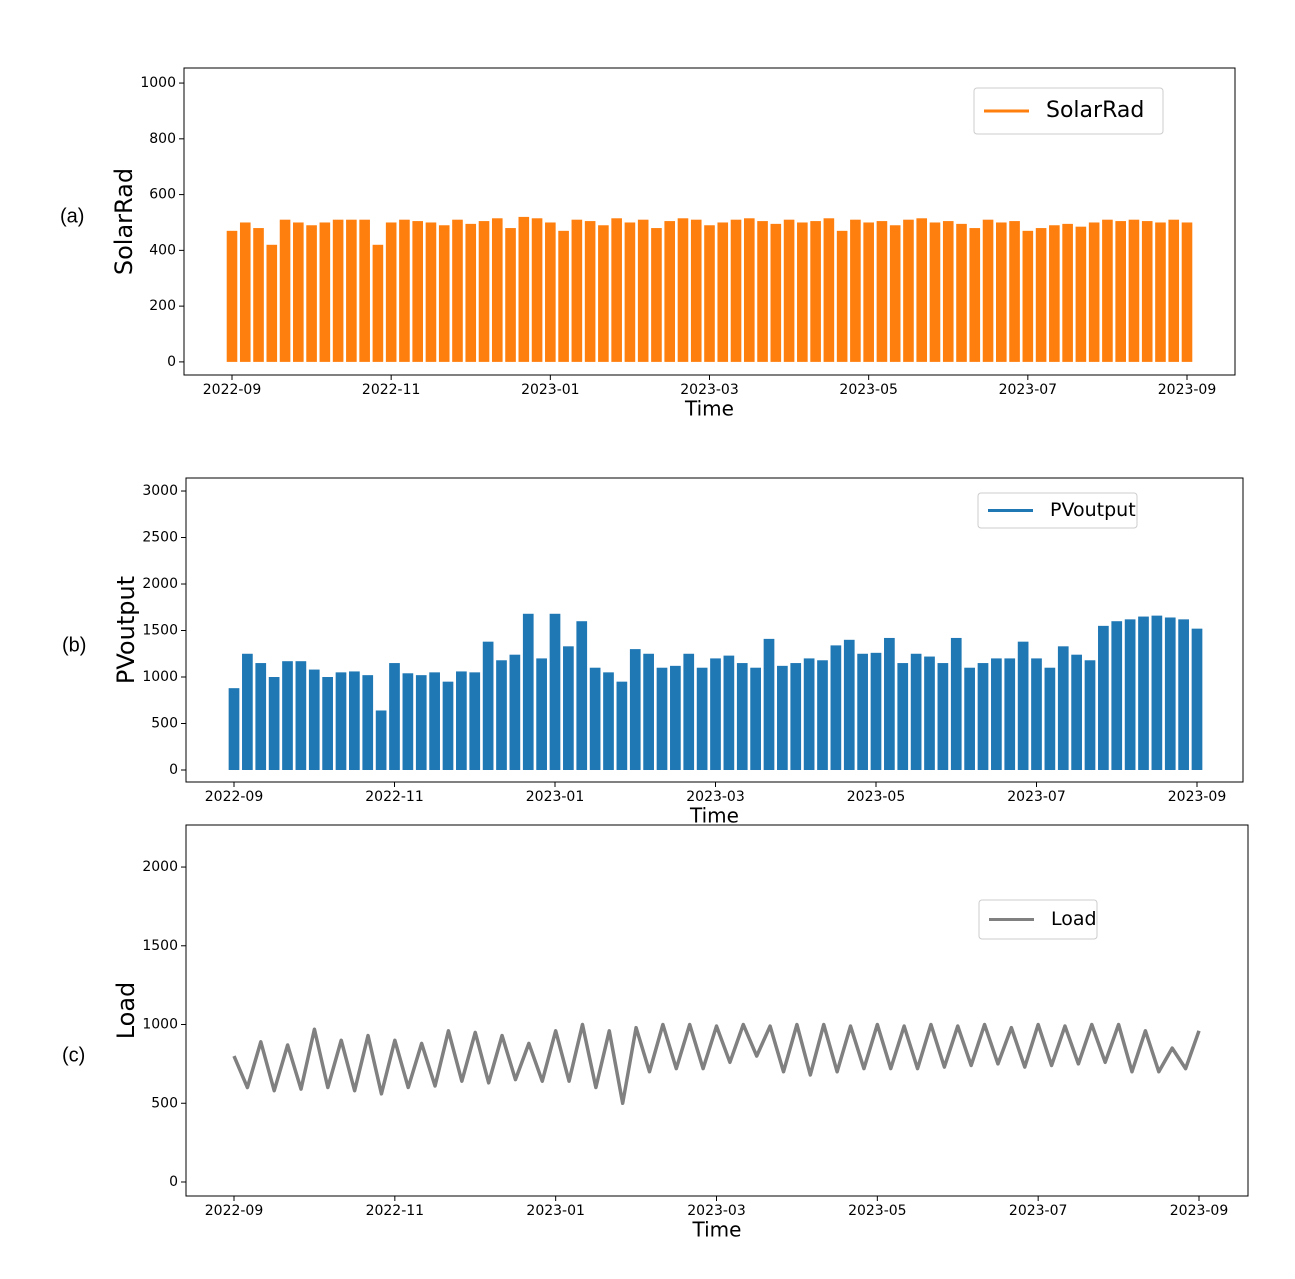  What do you see at coordinates (162, 250) in the screenshot?
I see `y-tick-label: 400` at bounding box center [162, 250].